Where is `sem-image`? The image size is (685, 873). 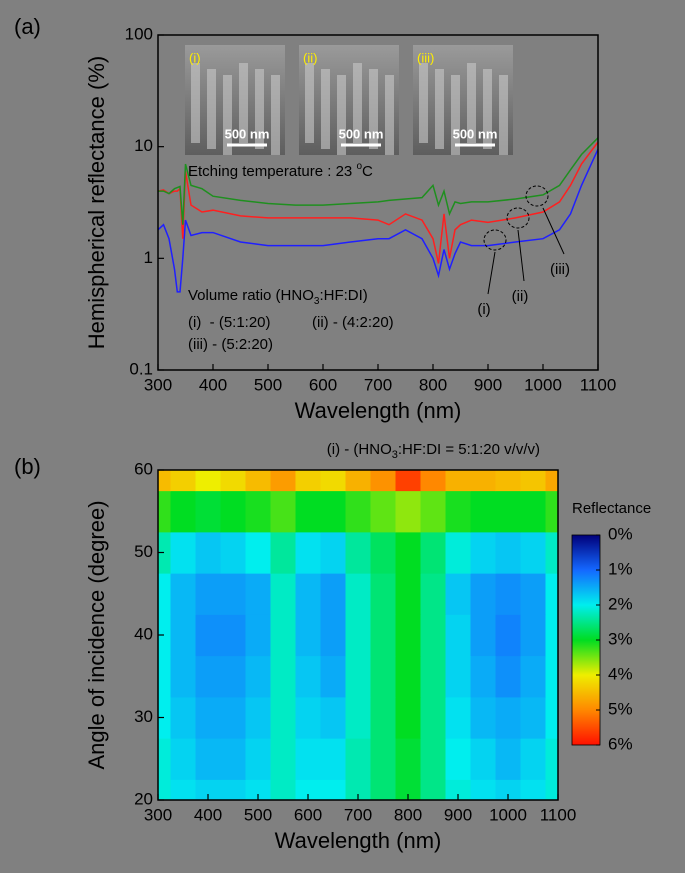
sem-image is located at coordinates (349, 100).